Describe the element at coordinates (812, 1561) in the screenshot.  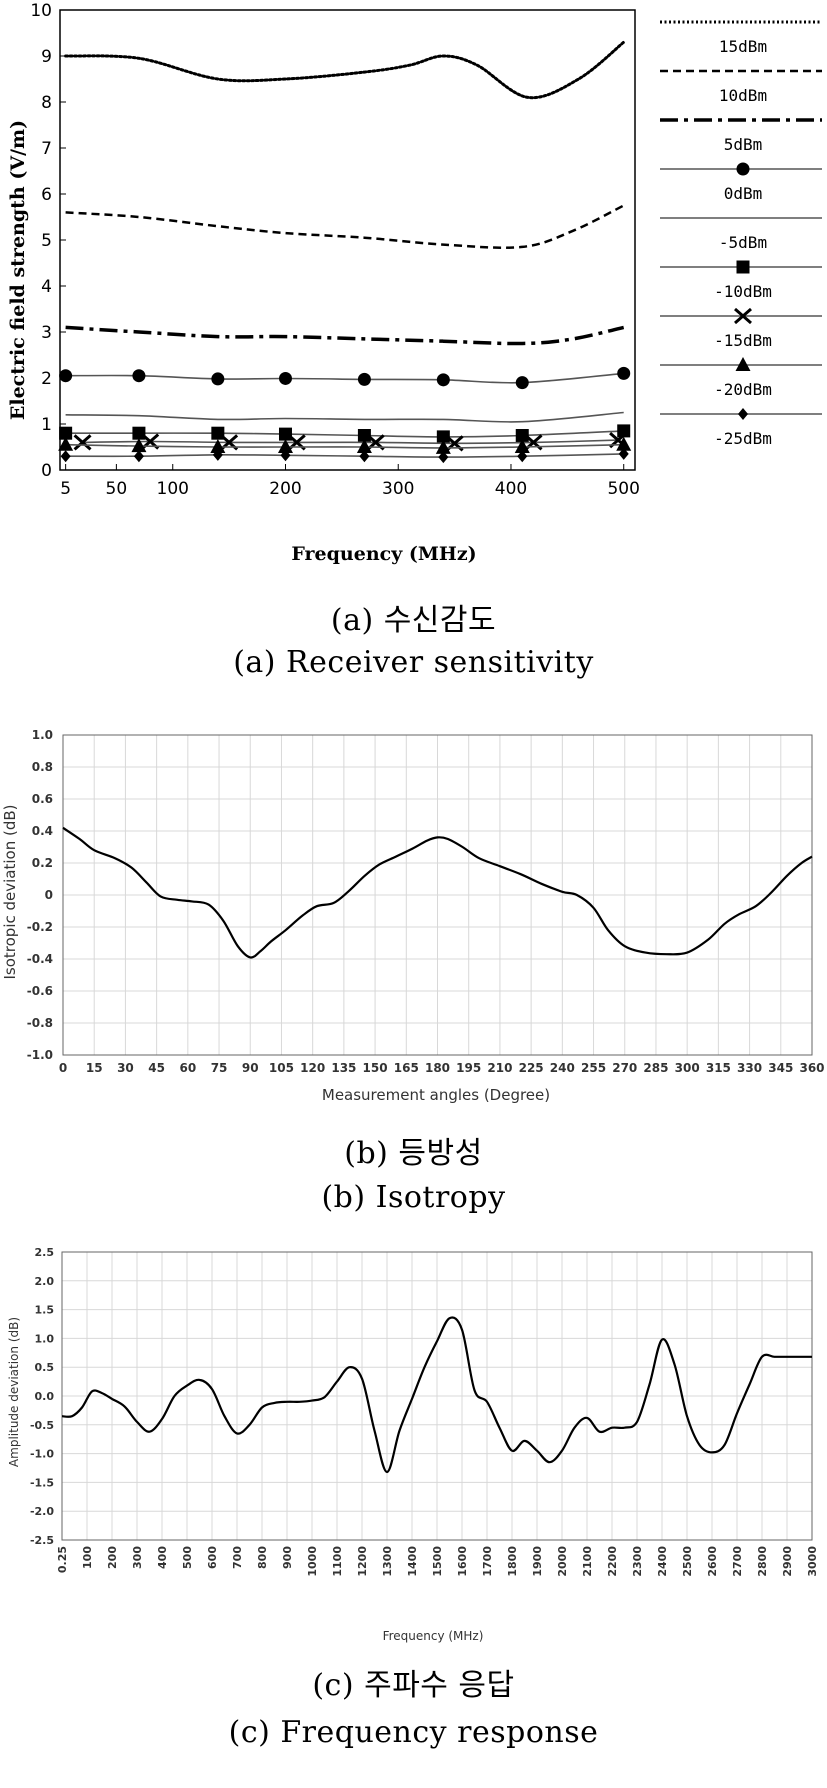
I see `chart-c-xtick-label: 3000` at that location.